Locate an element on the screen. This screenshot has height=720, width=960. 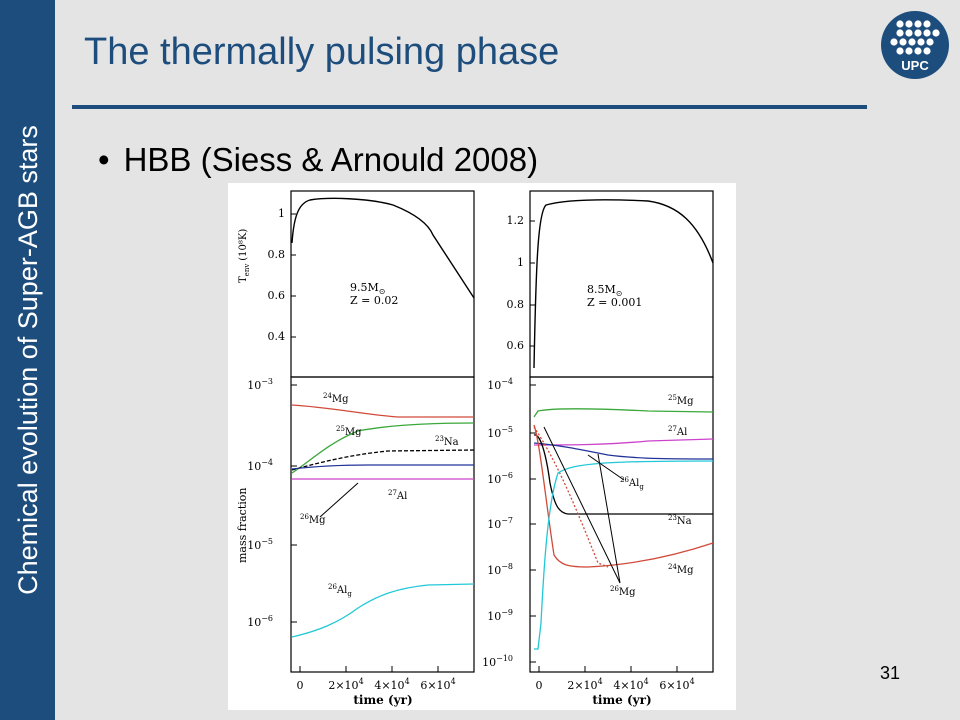
label-24mg-left: 24Mg is located at coordinates (336, 398).